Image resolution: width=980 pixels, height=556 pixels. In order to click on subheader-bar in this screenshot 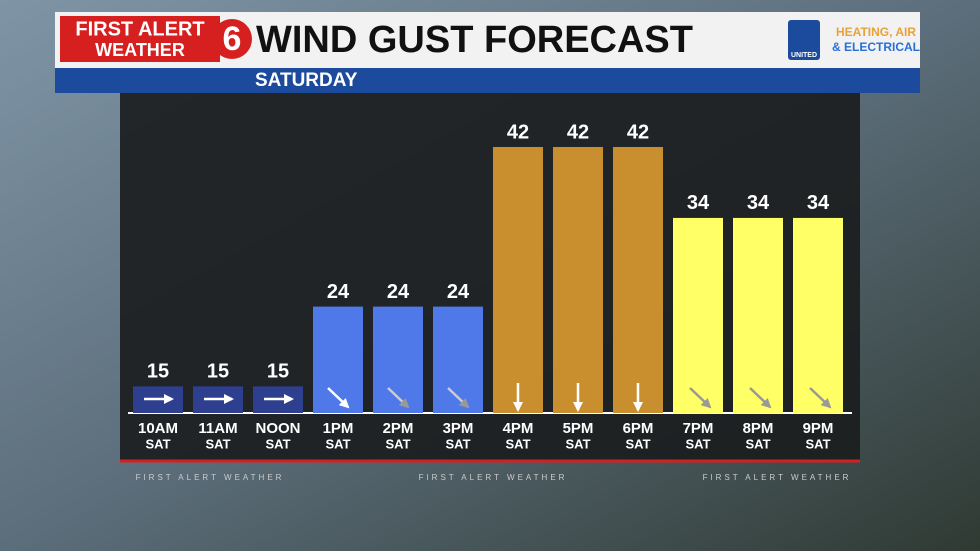, I will do `click(487, 80)`.